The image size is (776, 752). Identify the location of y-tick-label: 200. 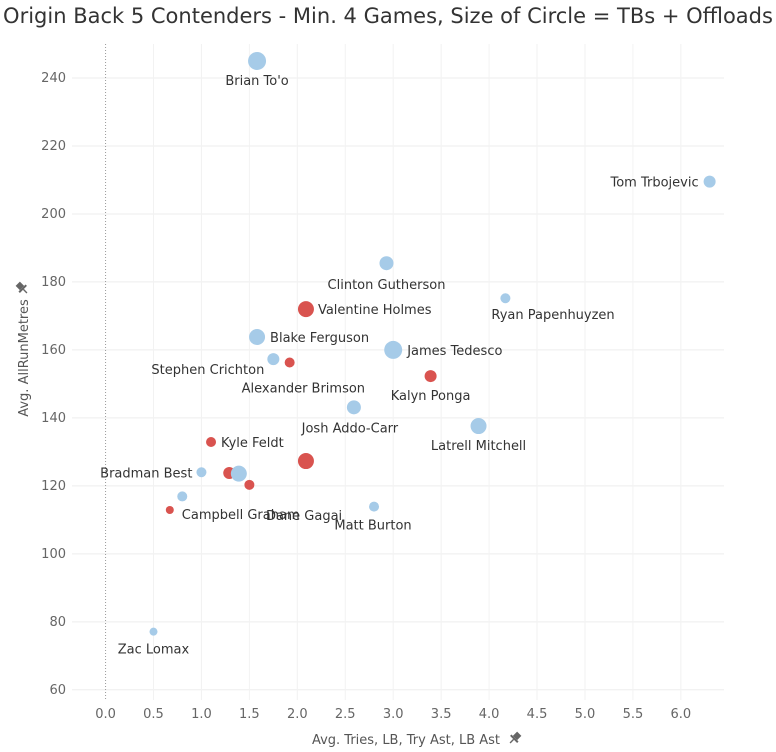
(53, 214).